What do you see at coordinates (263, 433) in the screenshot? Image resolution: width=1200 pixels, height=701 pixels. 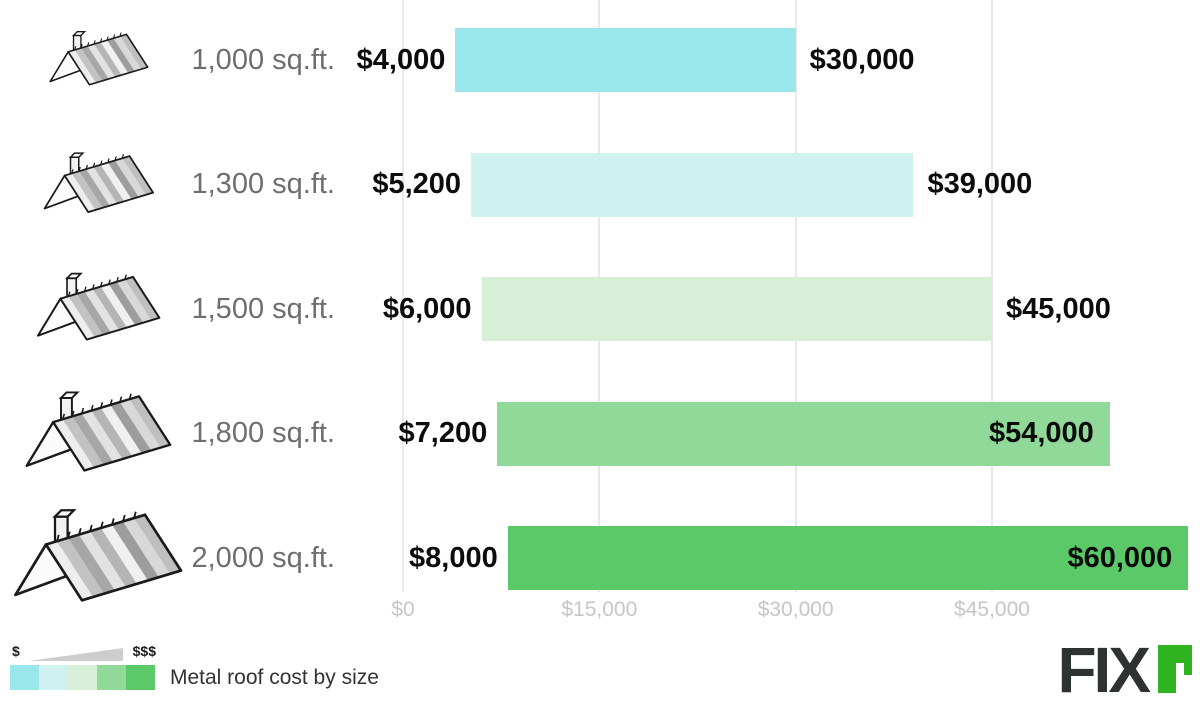 I see `size-label: 1,800 sq.ft.` at bounding box center [263, 433].